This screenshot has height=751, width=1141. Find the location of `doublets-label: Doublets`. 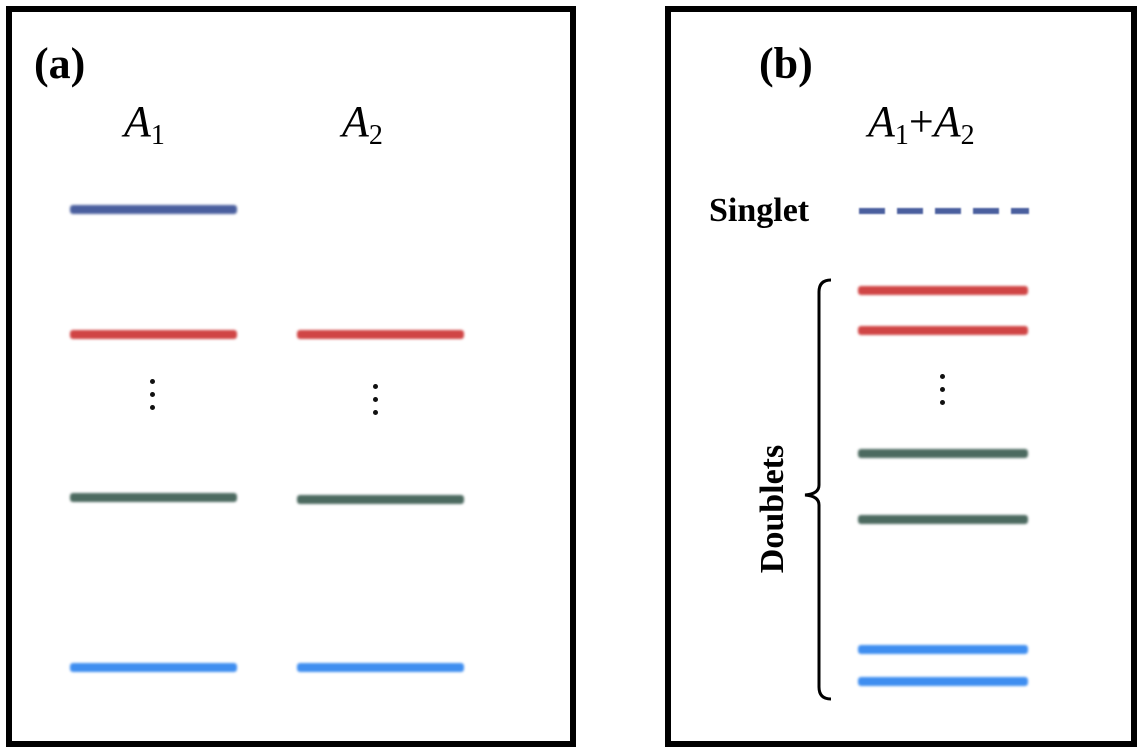

doublets-label: Doublets is located at coordinates (772, 509).